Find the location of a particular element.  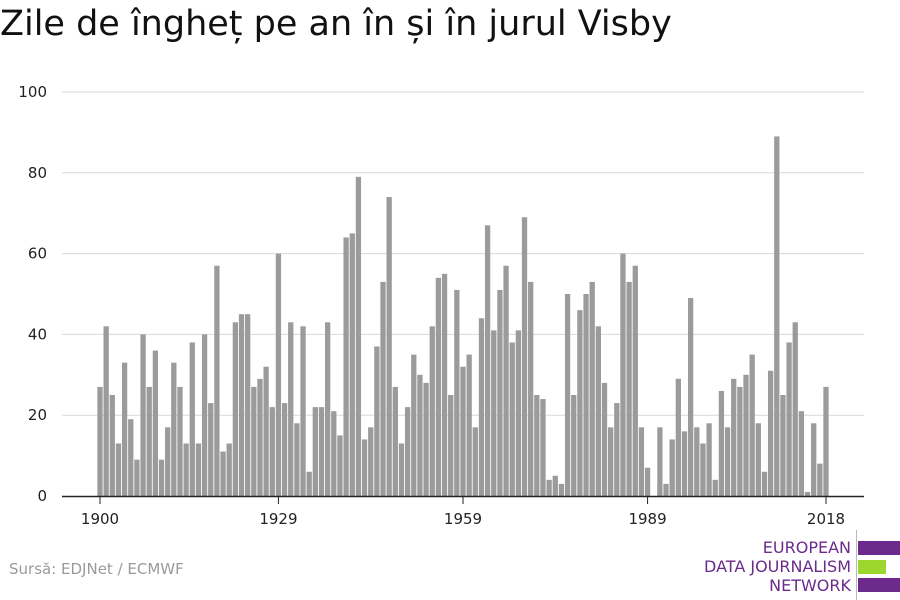

bar-2014 is located at coordinates (801, 453).